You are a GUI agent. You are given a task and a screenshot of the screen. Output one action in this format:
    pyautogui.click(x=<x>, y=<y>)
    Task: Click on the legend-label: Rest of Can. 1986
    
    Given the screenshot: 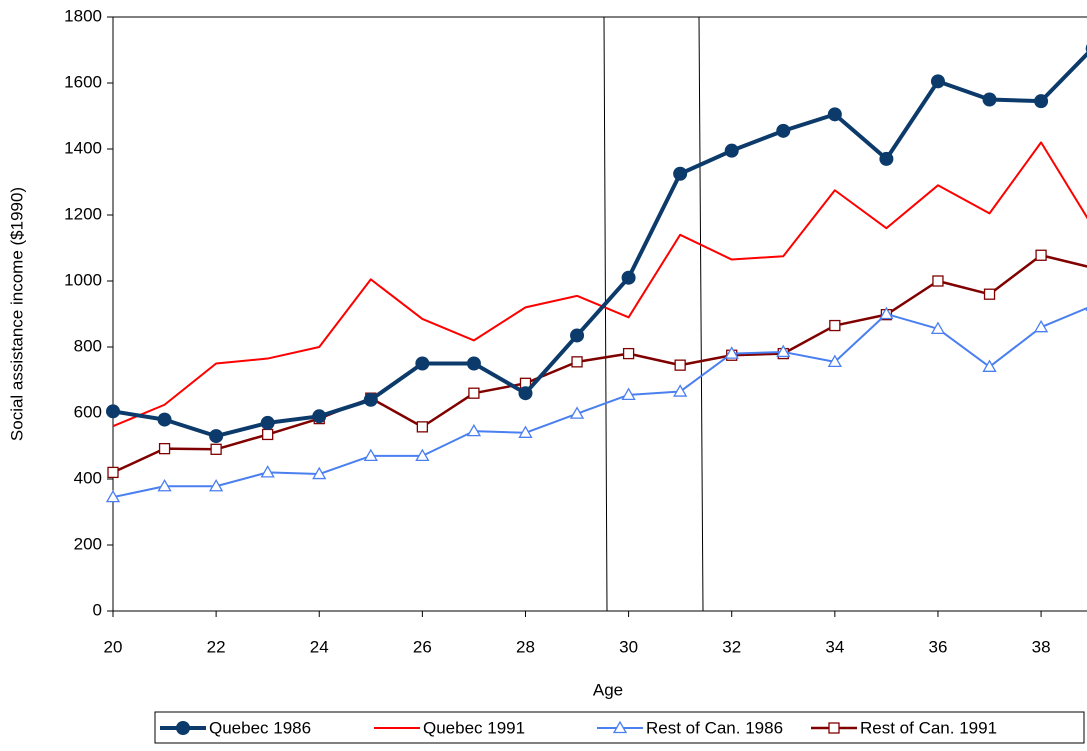 What is the action you would take?
    pyautogui.click(x=714, y=727)
    